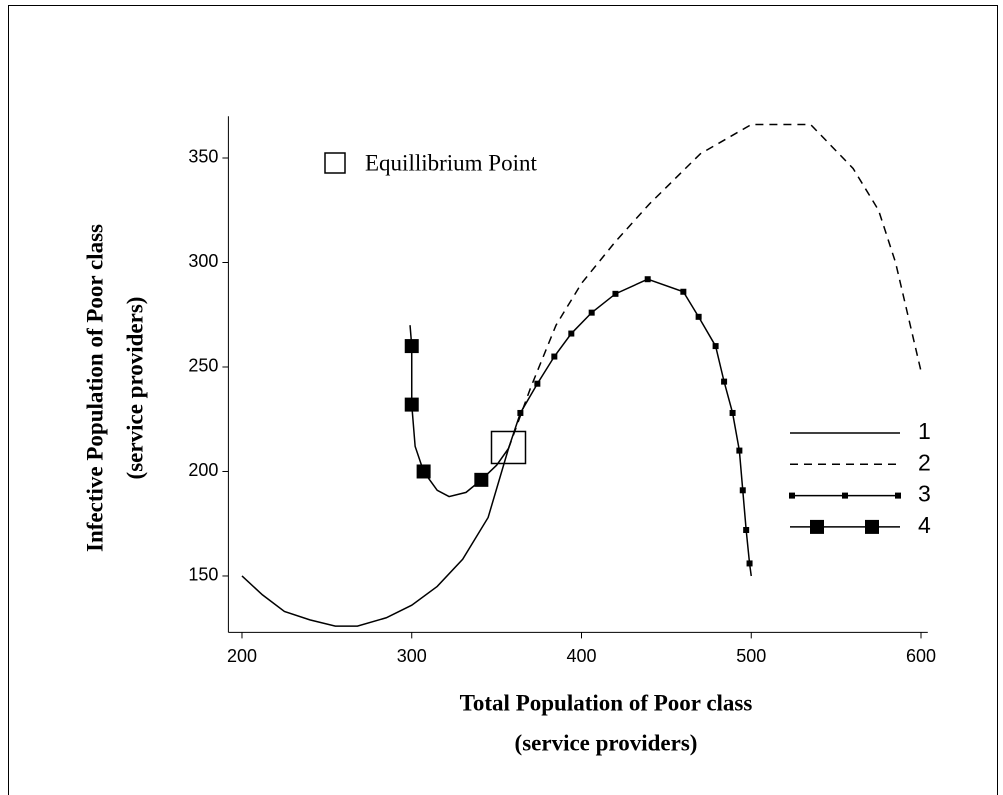  Describe the element at coordinates (203, 157) in the screenshot. I see `y-tick-label: 350` at that location.